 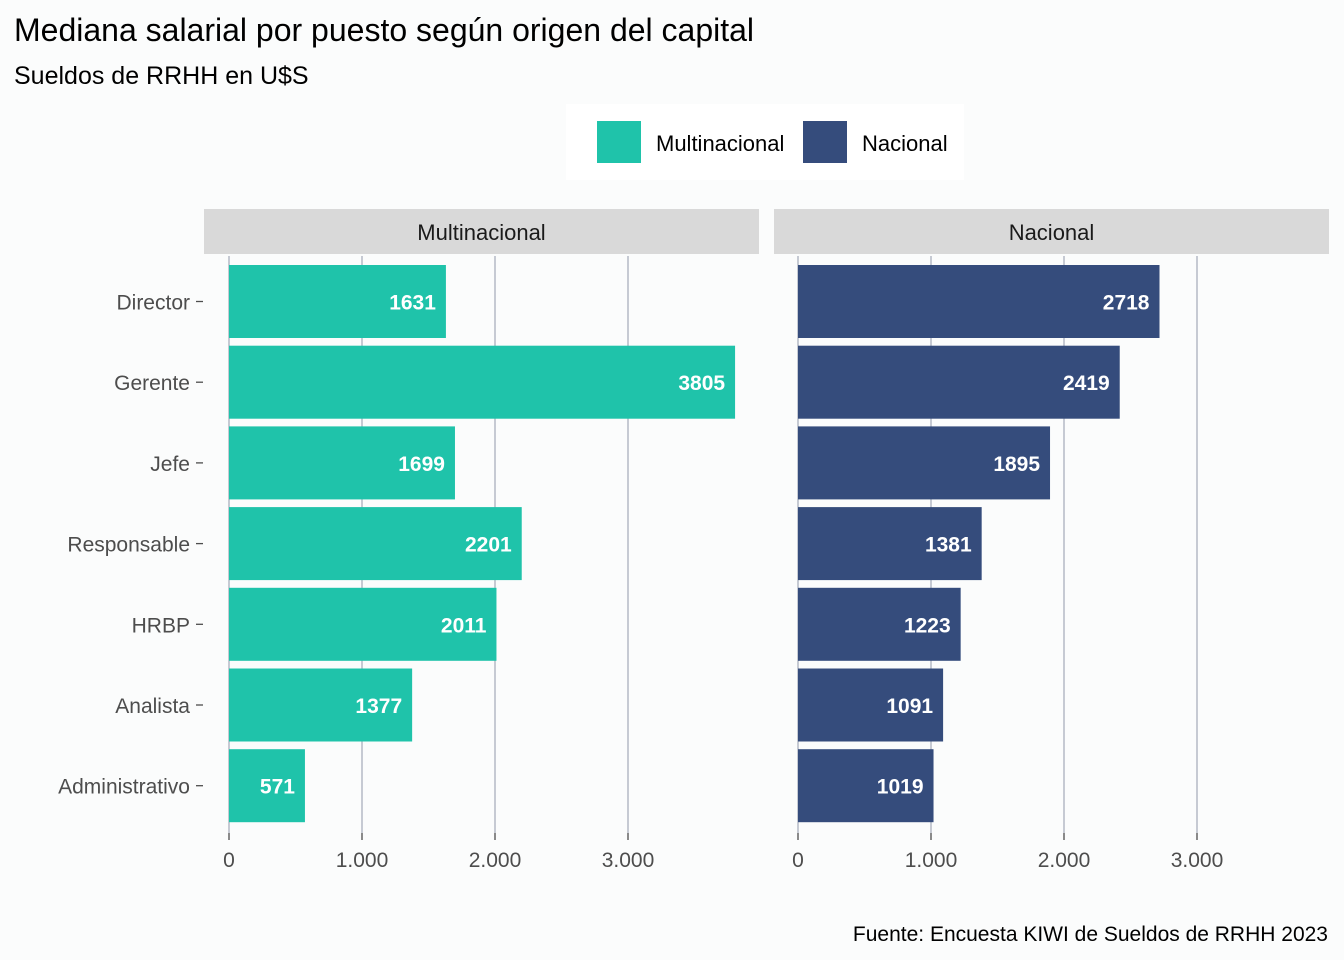 I want to click on x-tick-label-multinacional-1000: 1.000, so click(x=362, y=860).